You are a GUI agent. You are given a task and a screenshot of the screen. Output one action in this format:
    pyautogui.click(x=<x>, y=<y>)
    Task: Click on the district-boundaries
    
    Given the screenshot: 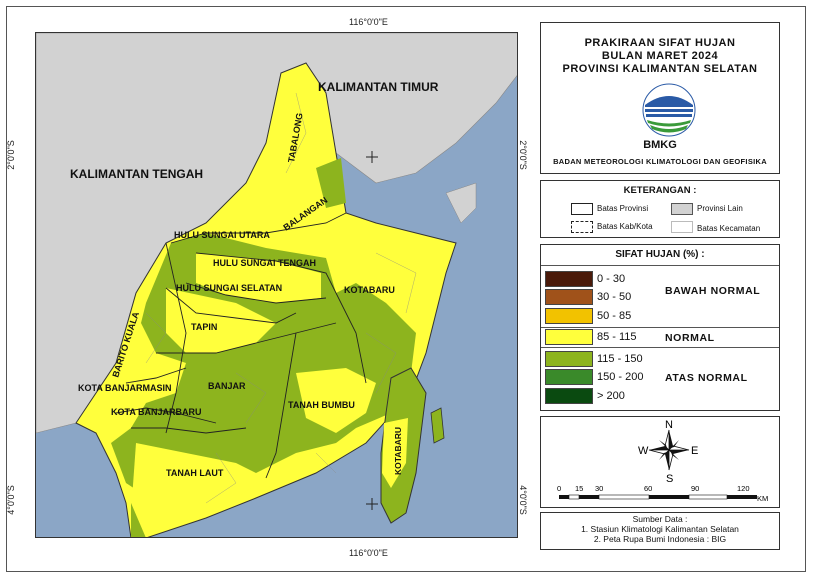 What is the action you would take?
    pyautogui.click(x=241, y=345)
    